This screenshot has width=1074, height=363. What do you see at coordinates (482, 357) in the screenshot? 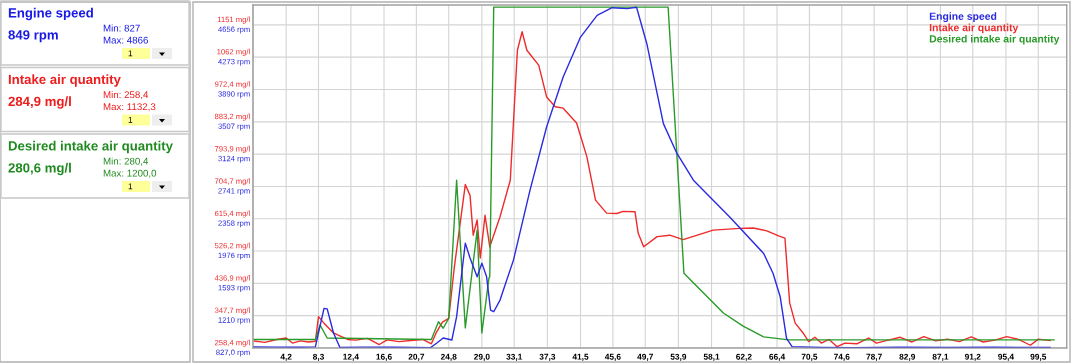
I see `x-tick-label: 29,0` at bounding box center [482, 357].